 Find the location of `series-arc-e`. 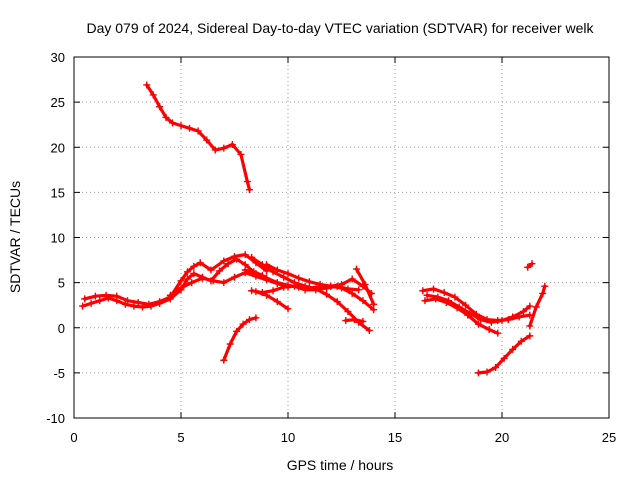

series-arc-e is located at coordinates (310, 293).